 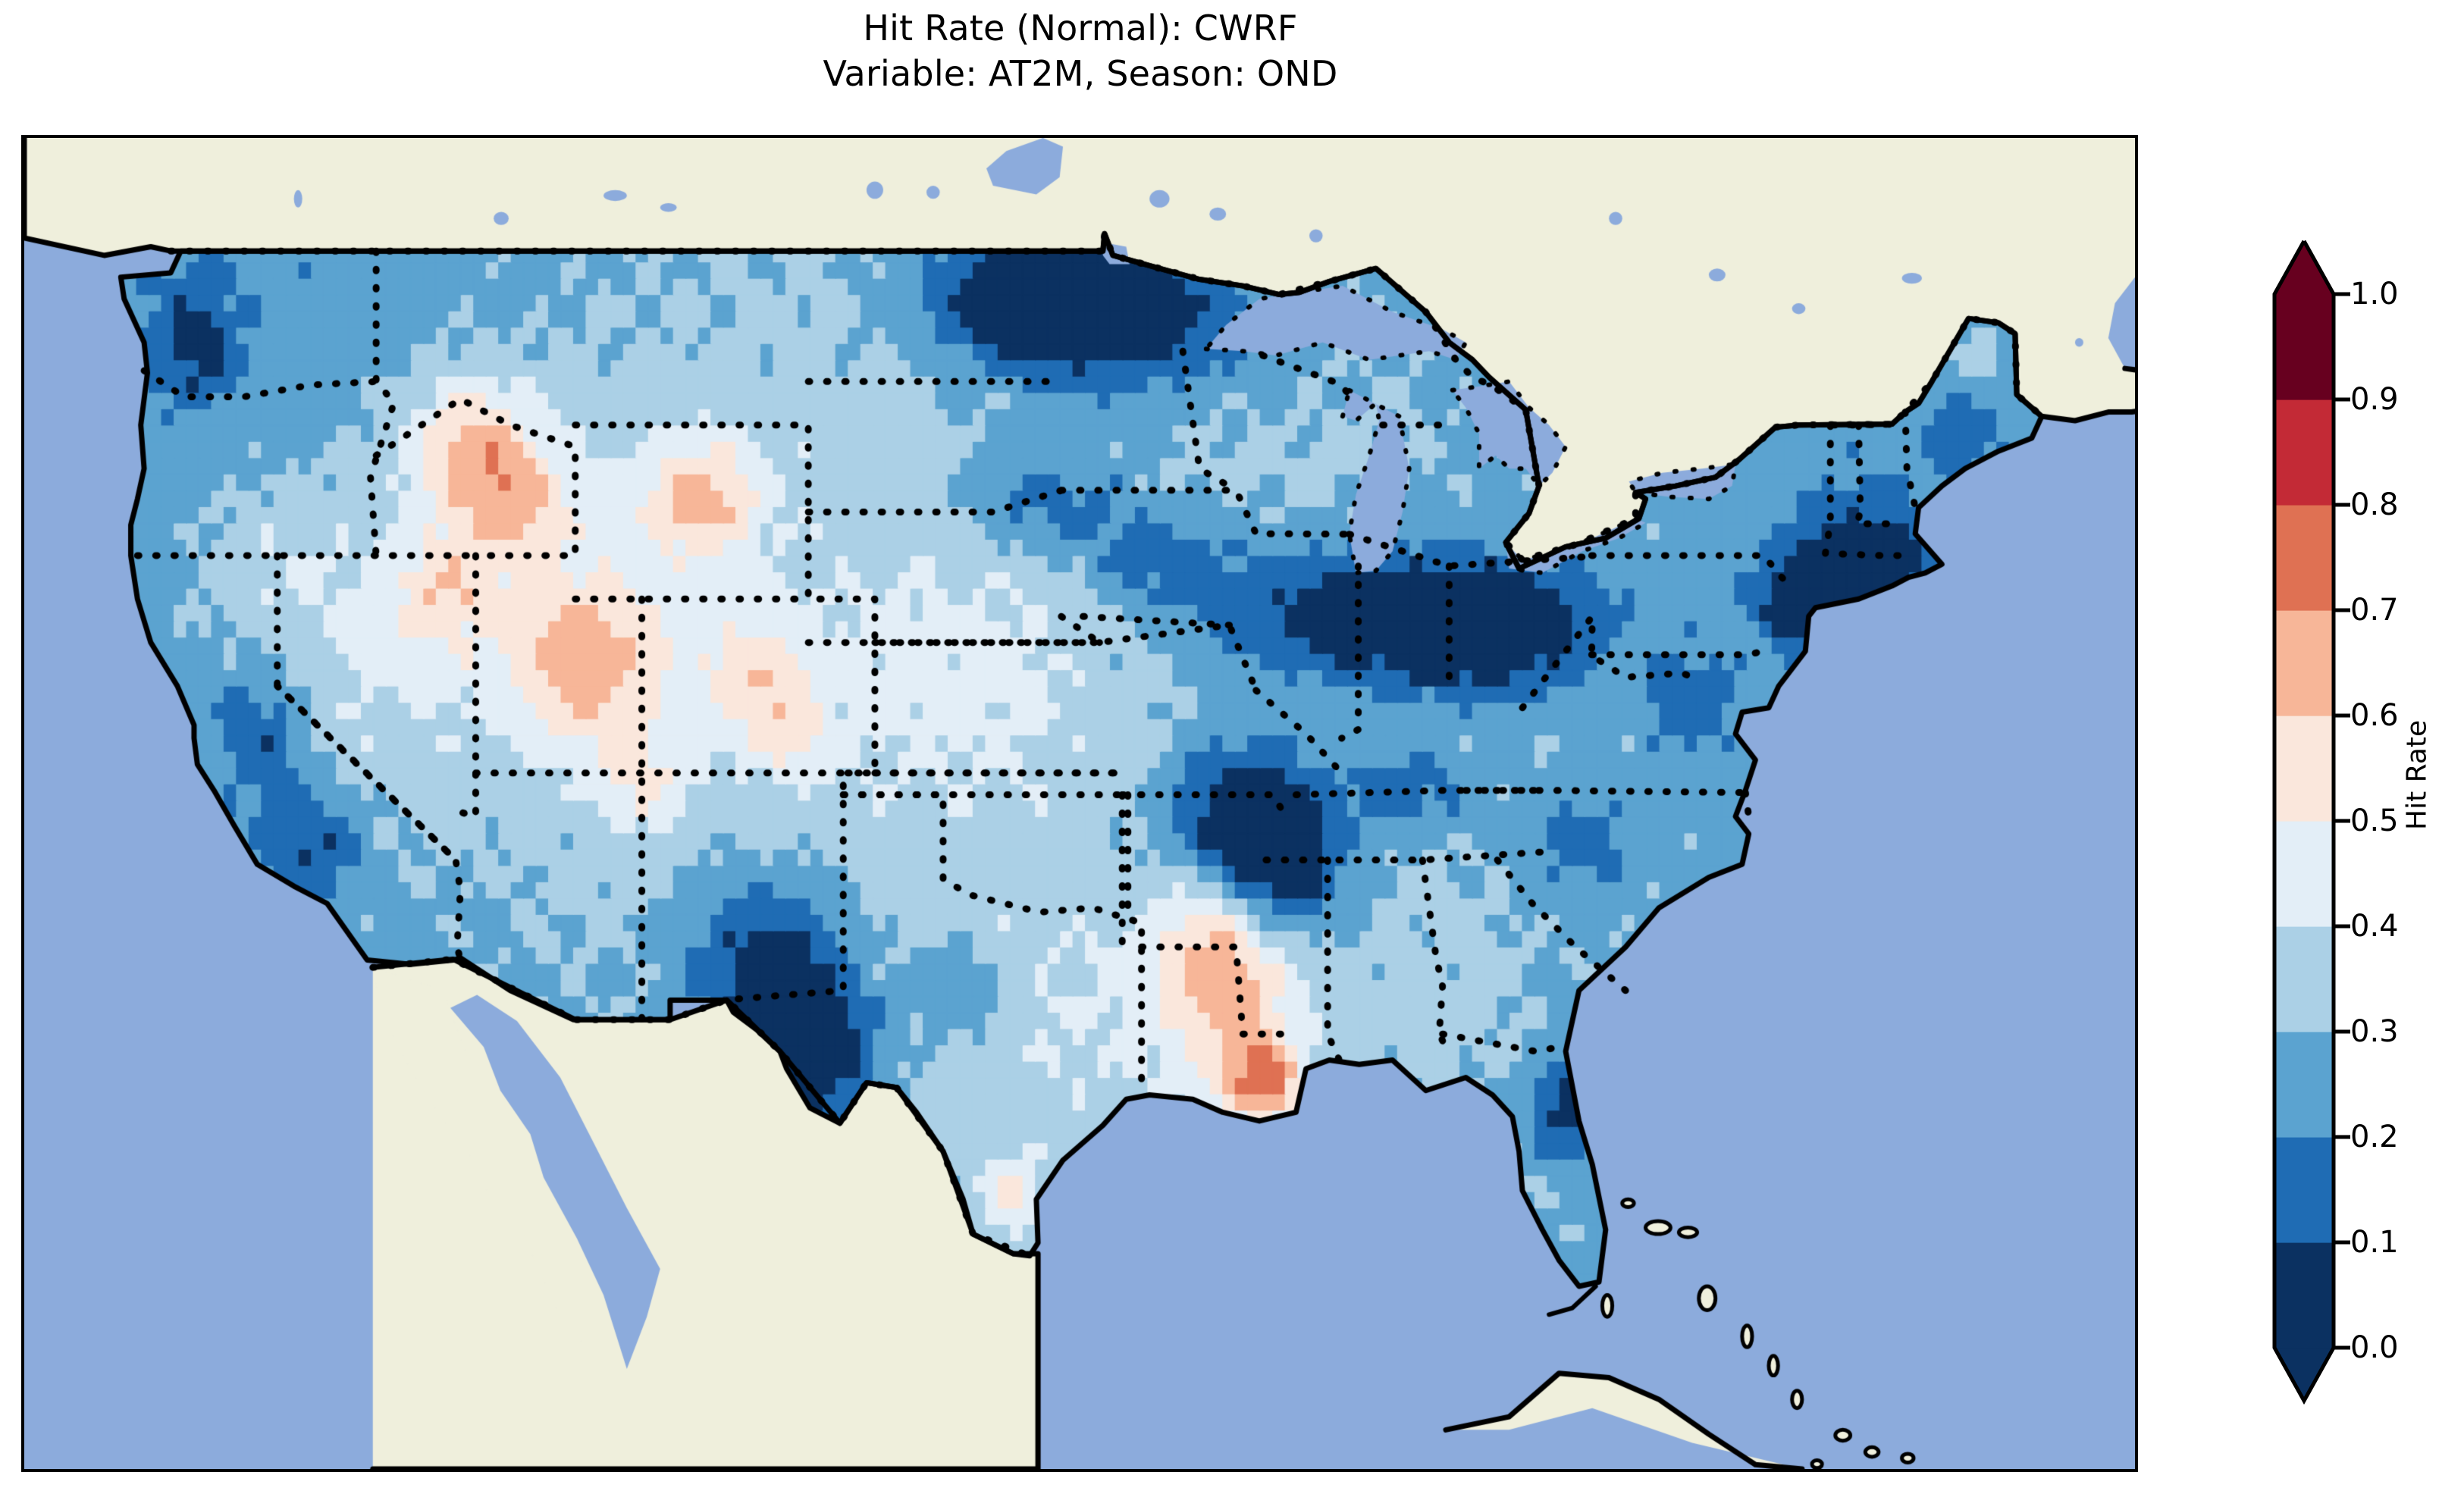 I want to click on colorbar-tick-label: 0.5, so click(x=2374, y=820).